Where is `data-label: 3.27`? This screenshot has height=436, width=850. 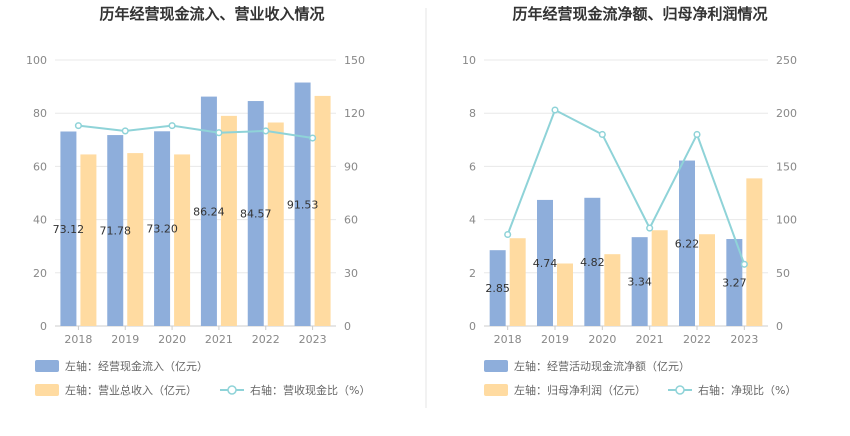 data-label: 3.27 is located at coordinates (734, 283).